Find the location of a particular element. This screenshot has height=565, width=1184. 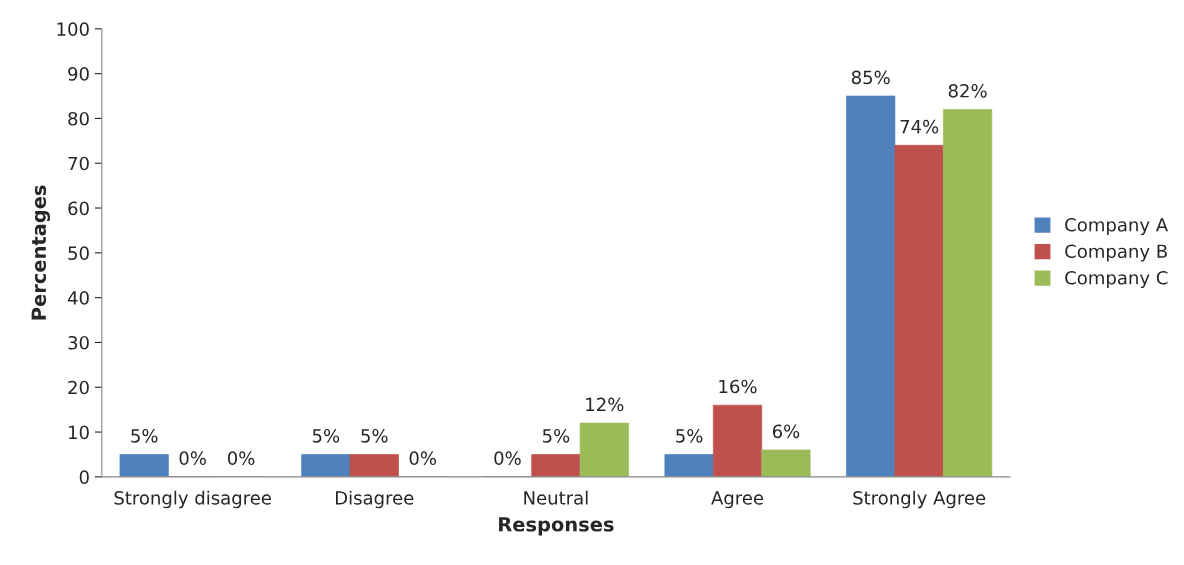

data-label: 85% is located at coordinates (870, 77).